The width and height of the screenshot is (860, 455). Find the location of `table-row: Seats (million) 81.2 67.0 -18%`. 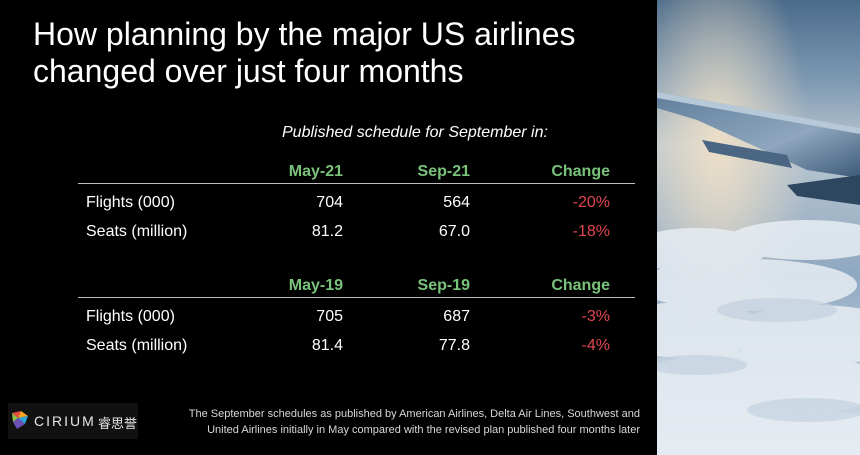

table-row: Seats (million) 81.2 67.0 -18% is located at coordinates (356, 232).